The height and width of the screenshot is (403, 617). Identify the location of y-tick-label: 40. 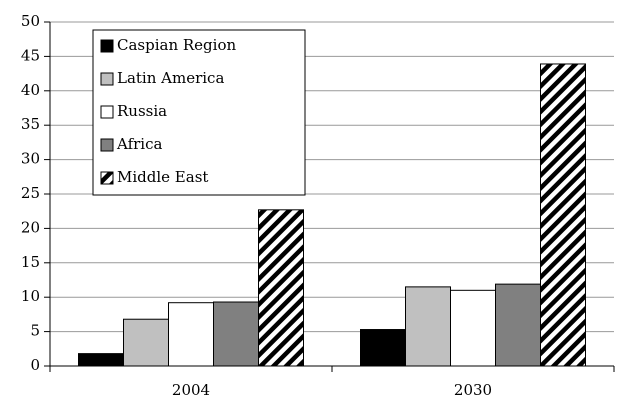
(30, 90).